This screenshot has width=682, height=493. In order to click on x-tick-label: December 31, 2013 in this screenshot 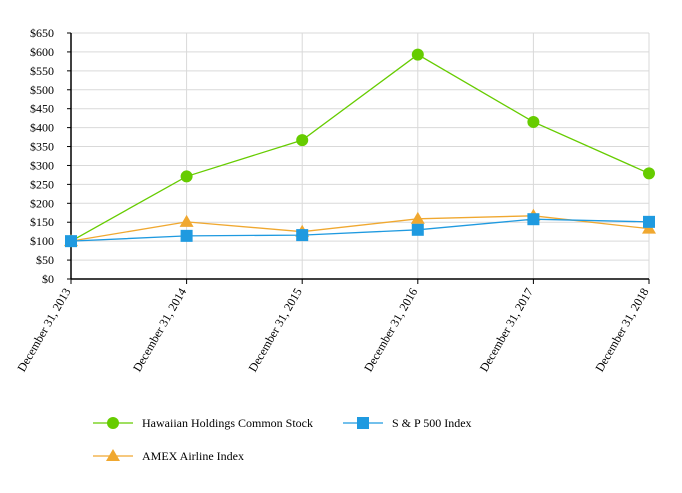, I will do `click(43, 330)`.